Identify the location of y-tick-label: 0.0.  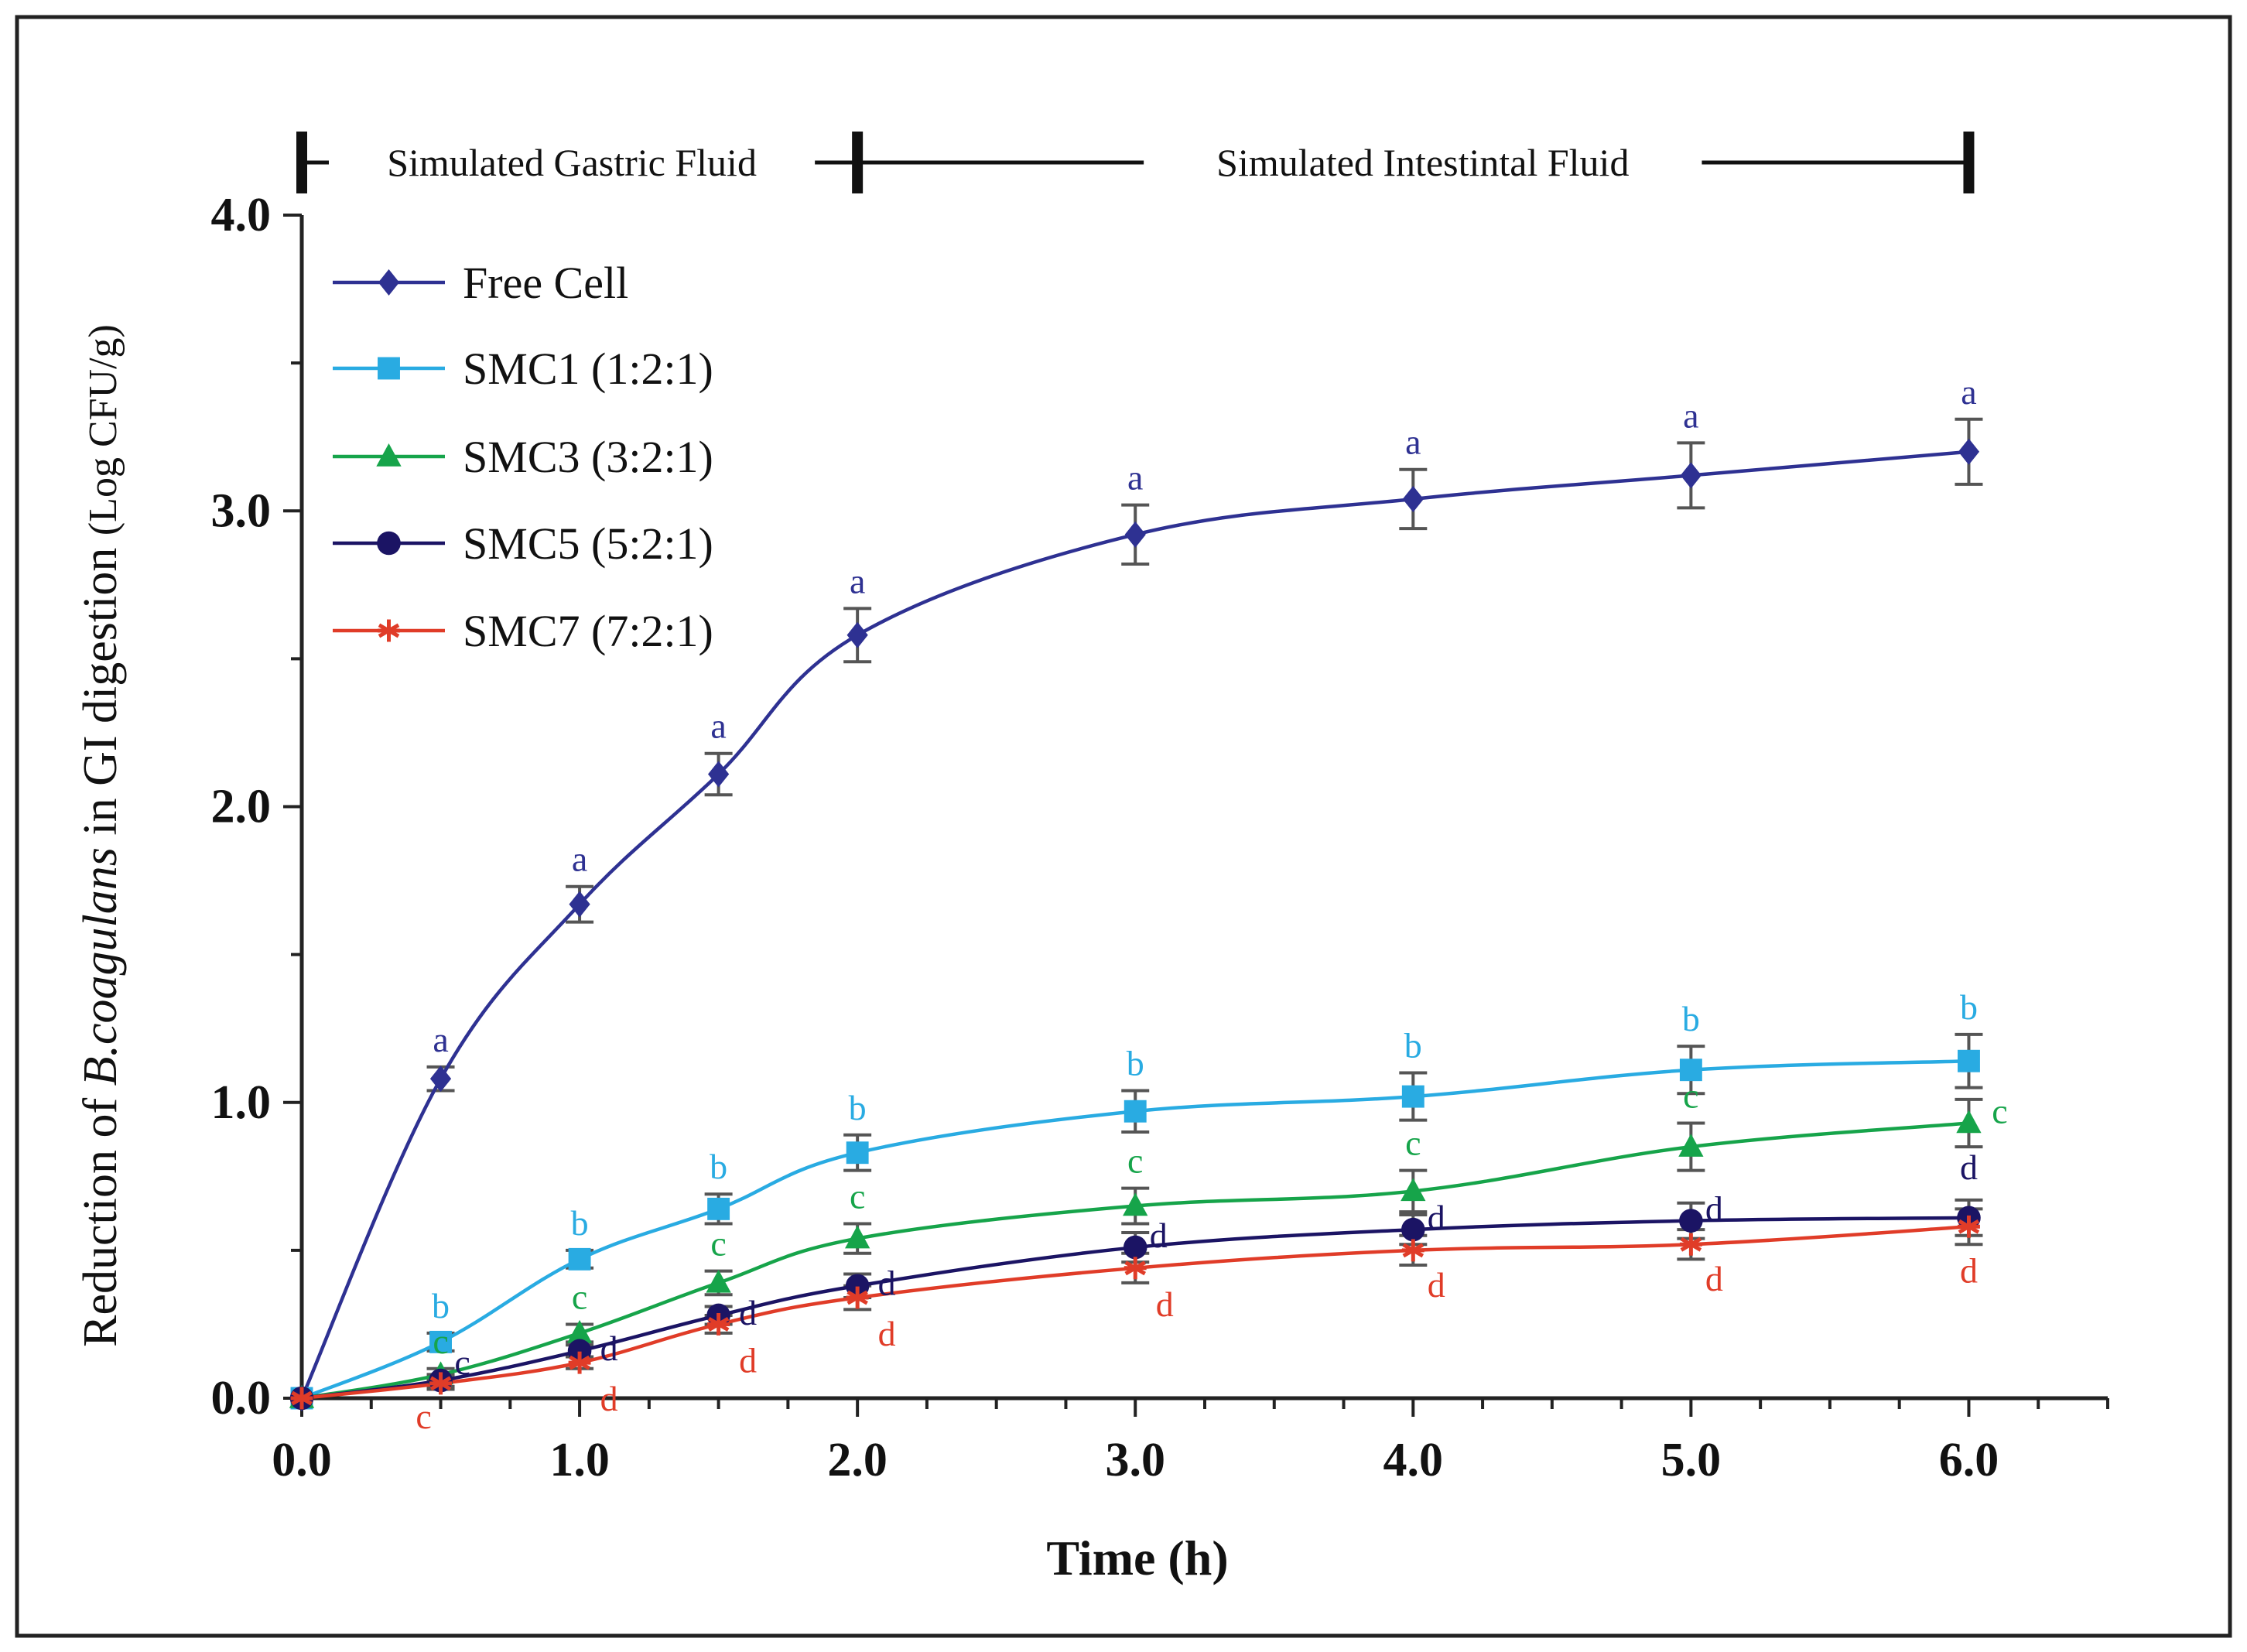
(241, 1399).